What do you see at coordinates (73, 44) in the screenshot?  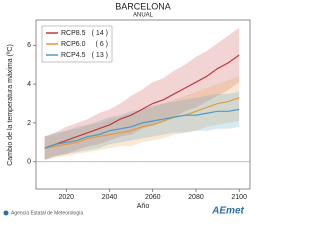 I see `legend-label: RCP6.0` at bounding box center [73, 44].